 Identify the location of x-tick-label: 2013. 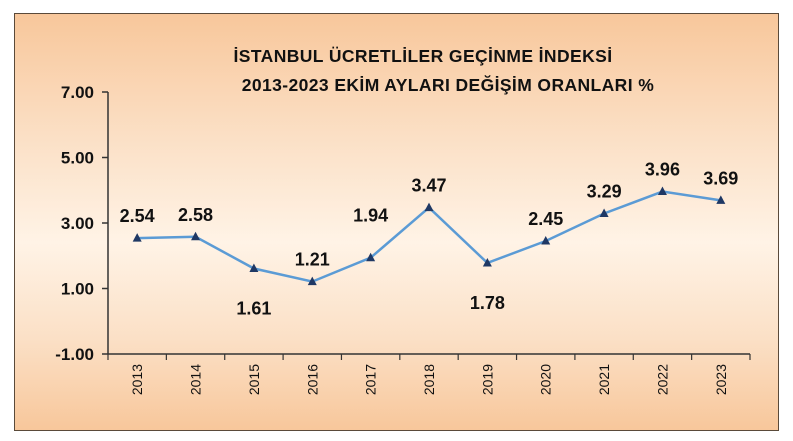
(137, 379).